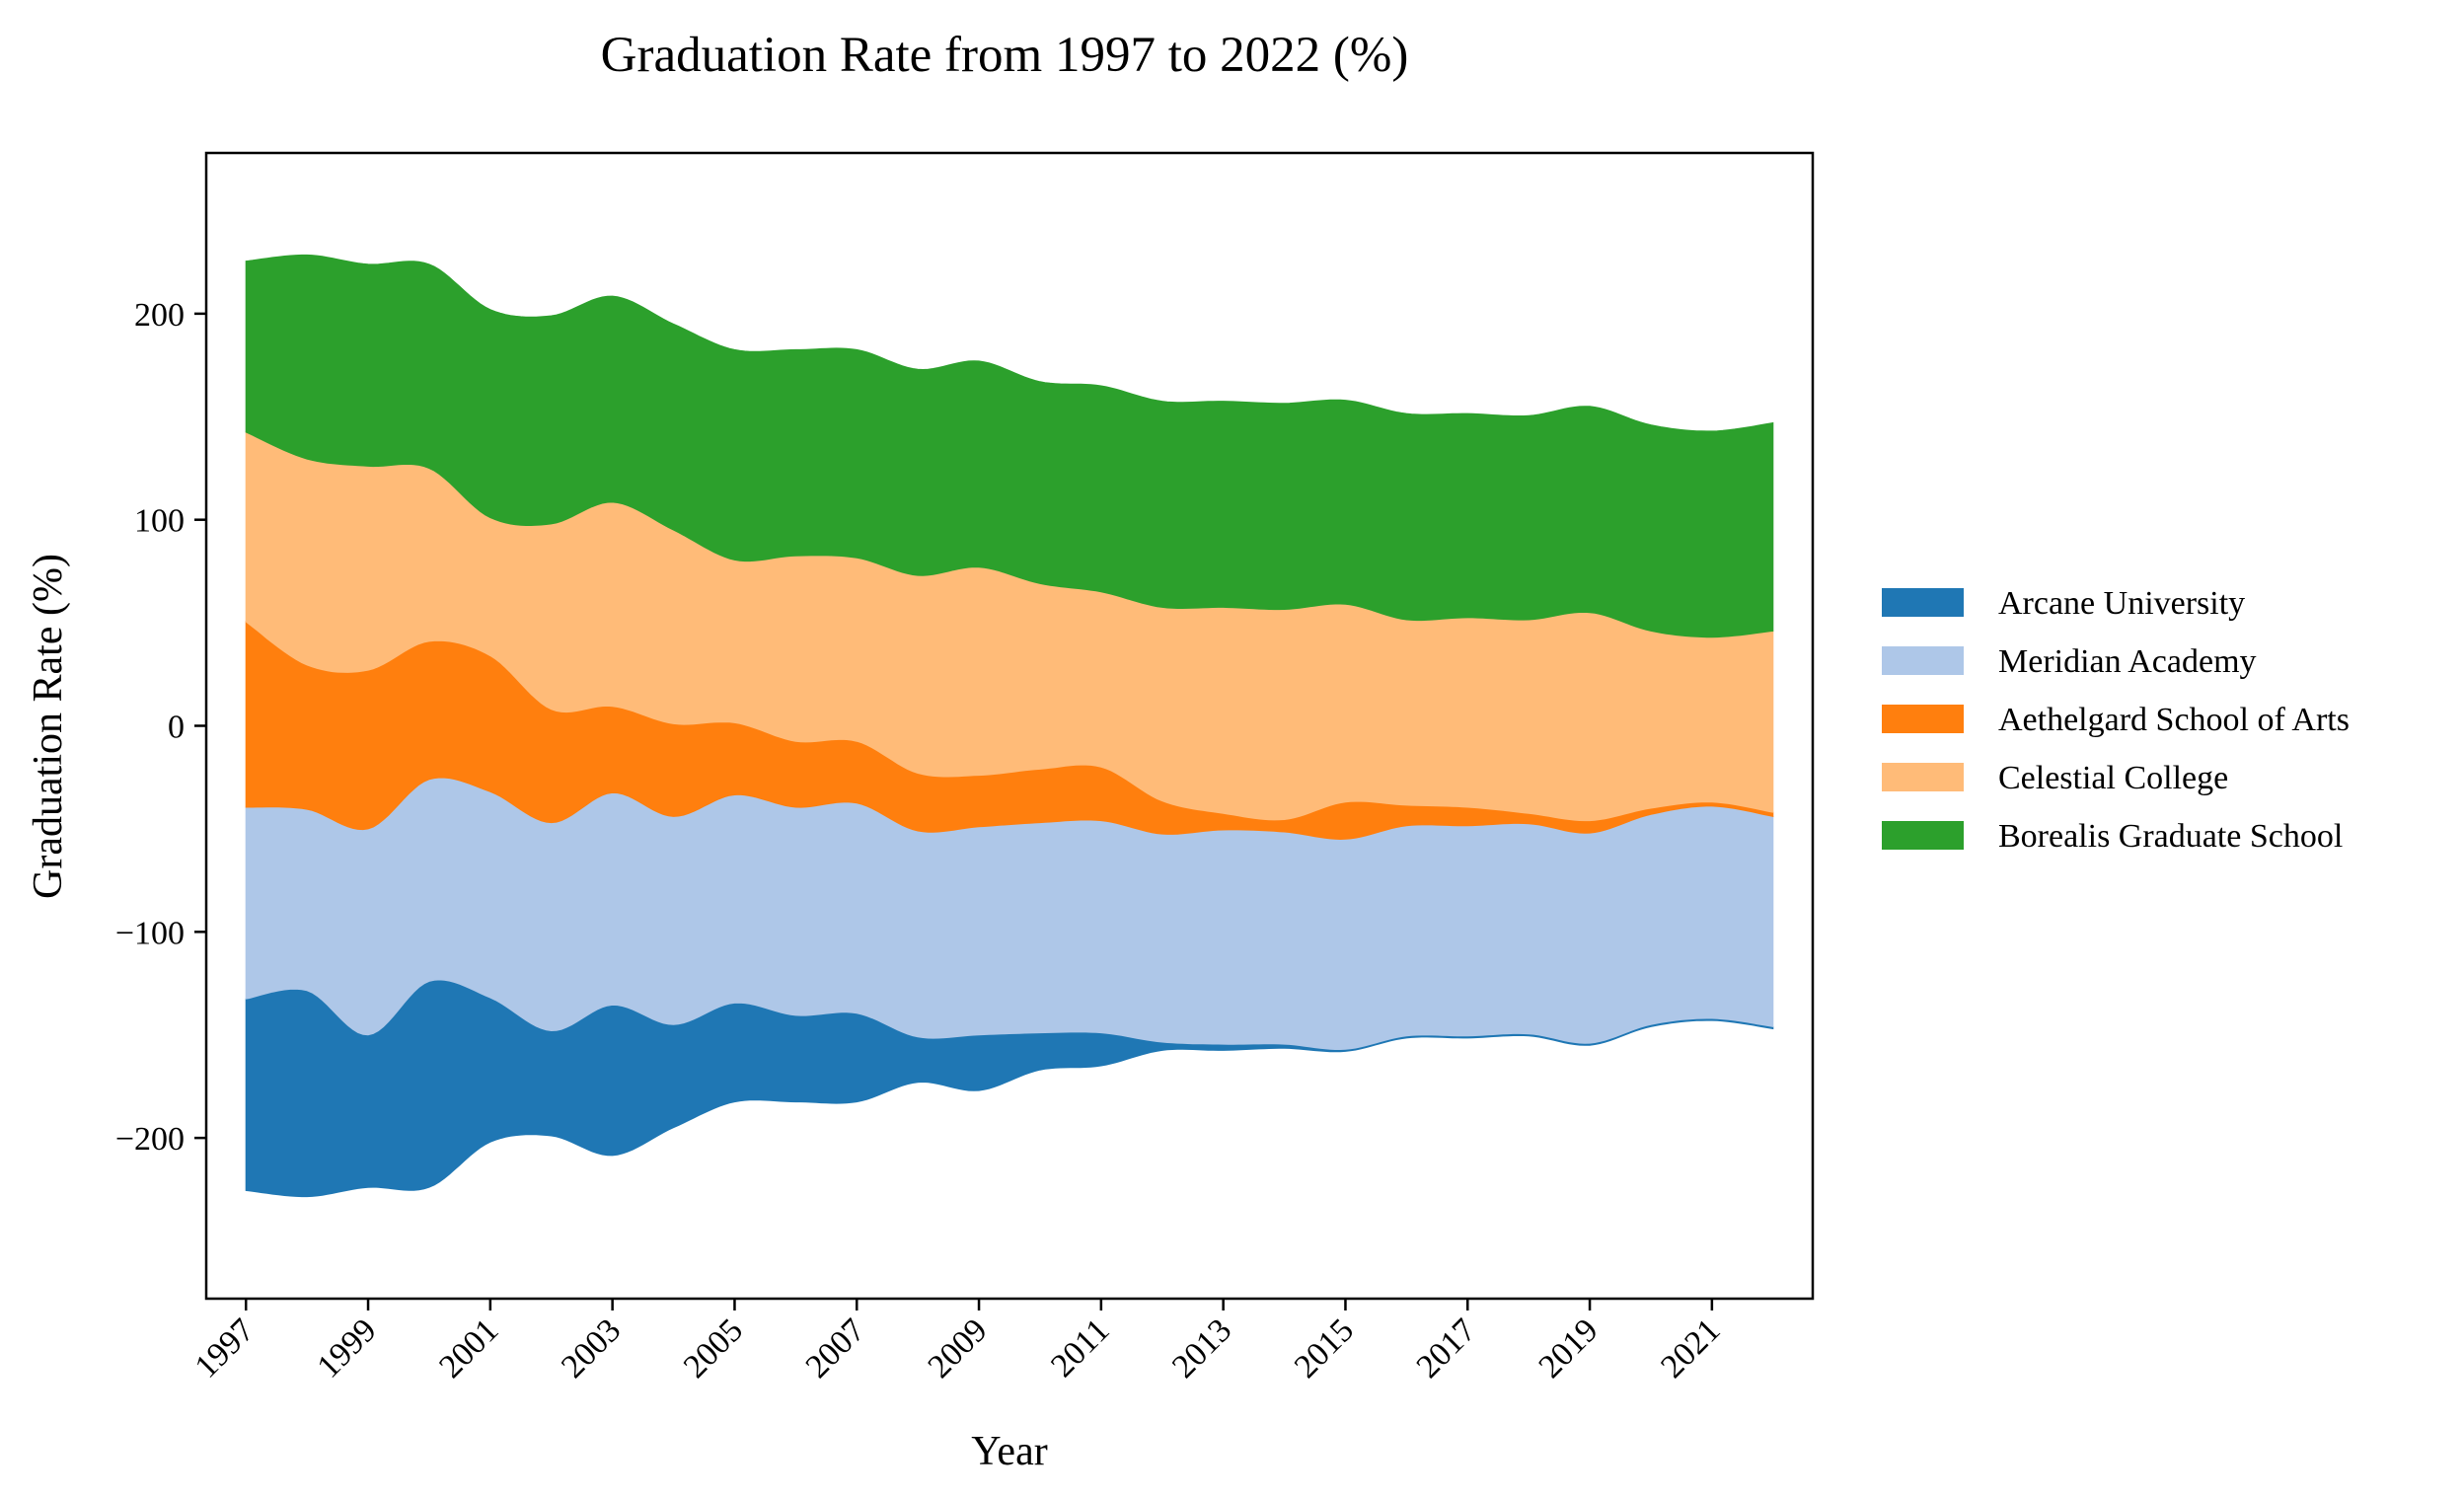  What do you see at coordinates (49, 727) in the screenshot?
I see `y-axis-label: Graduation Rate (%)` at bounding box center [49, 727].